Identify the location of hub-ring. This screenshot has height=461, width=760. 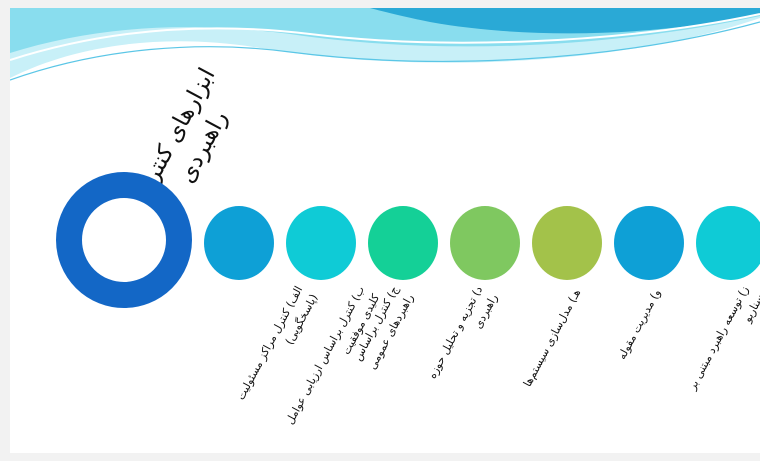
(124, 240).